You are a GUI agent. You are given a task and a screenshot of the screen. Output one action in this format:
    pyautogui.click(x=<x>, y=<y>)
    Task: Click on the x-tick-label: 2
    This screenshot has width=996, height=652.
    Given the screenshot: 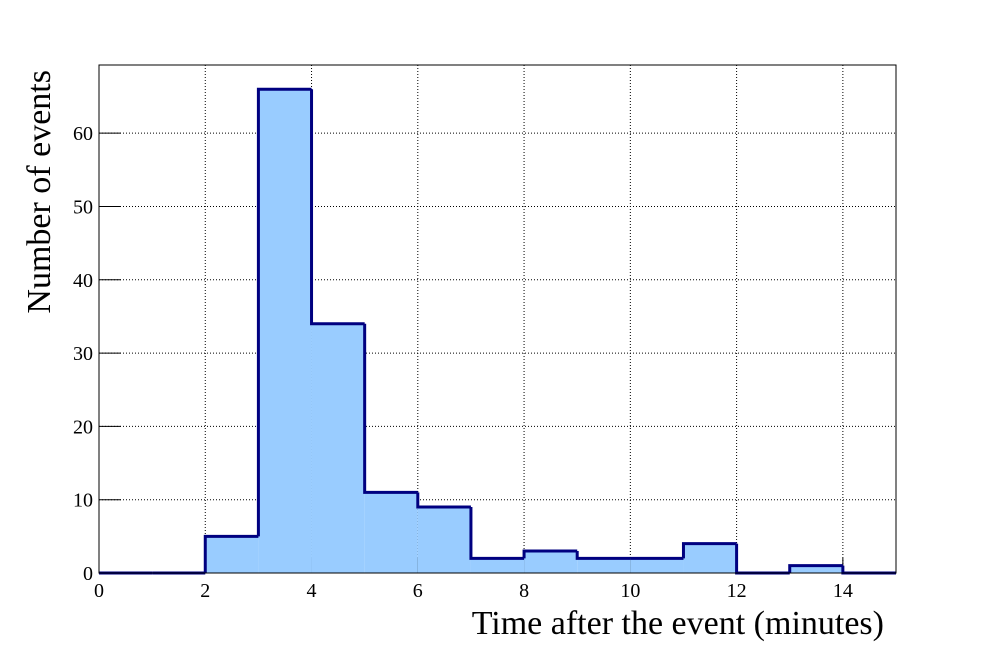 What is the action you would take?
    pyautogui.click(x=205, y=591)
    